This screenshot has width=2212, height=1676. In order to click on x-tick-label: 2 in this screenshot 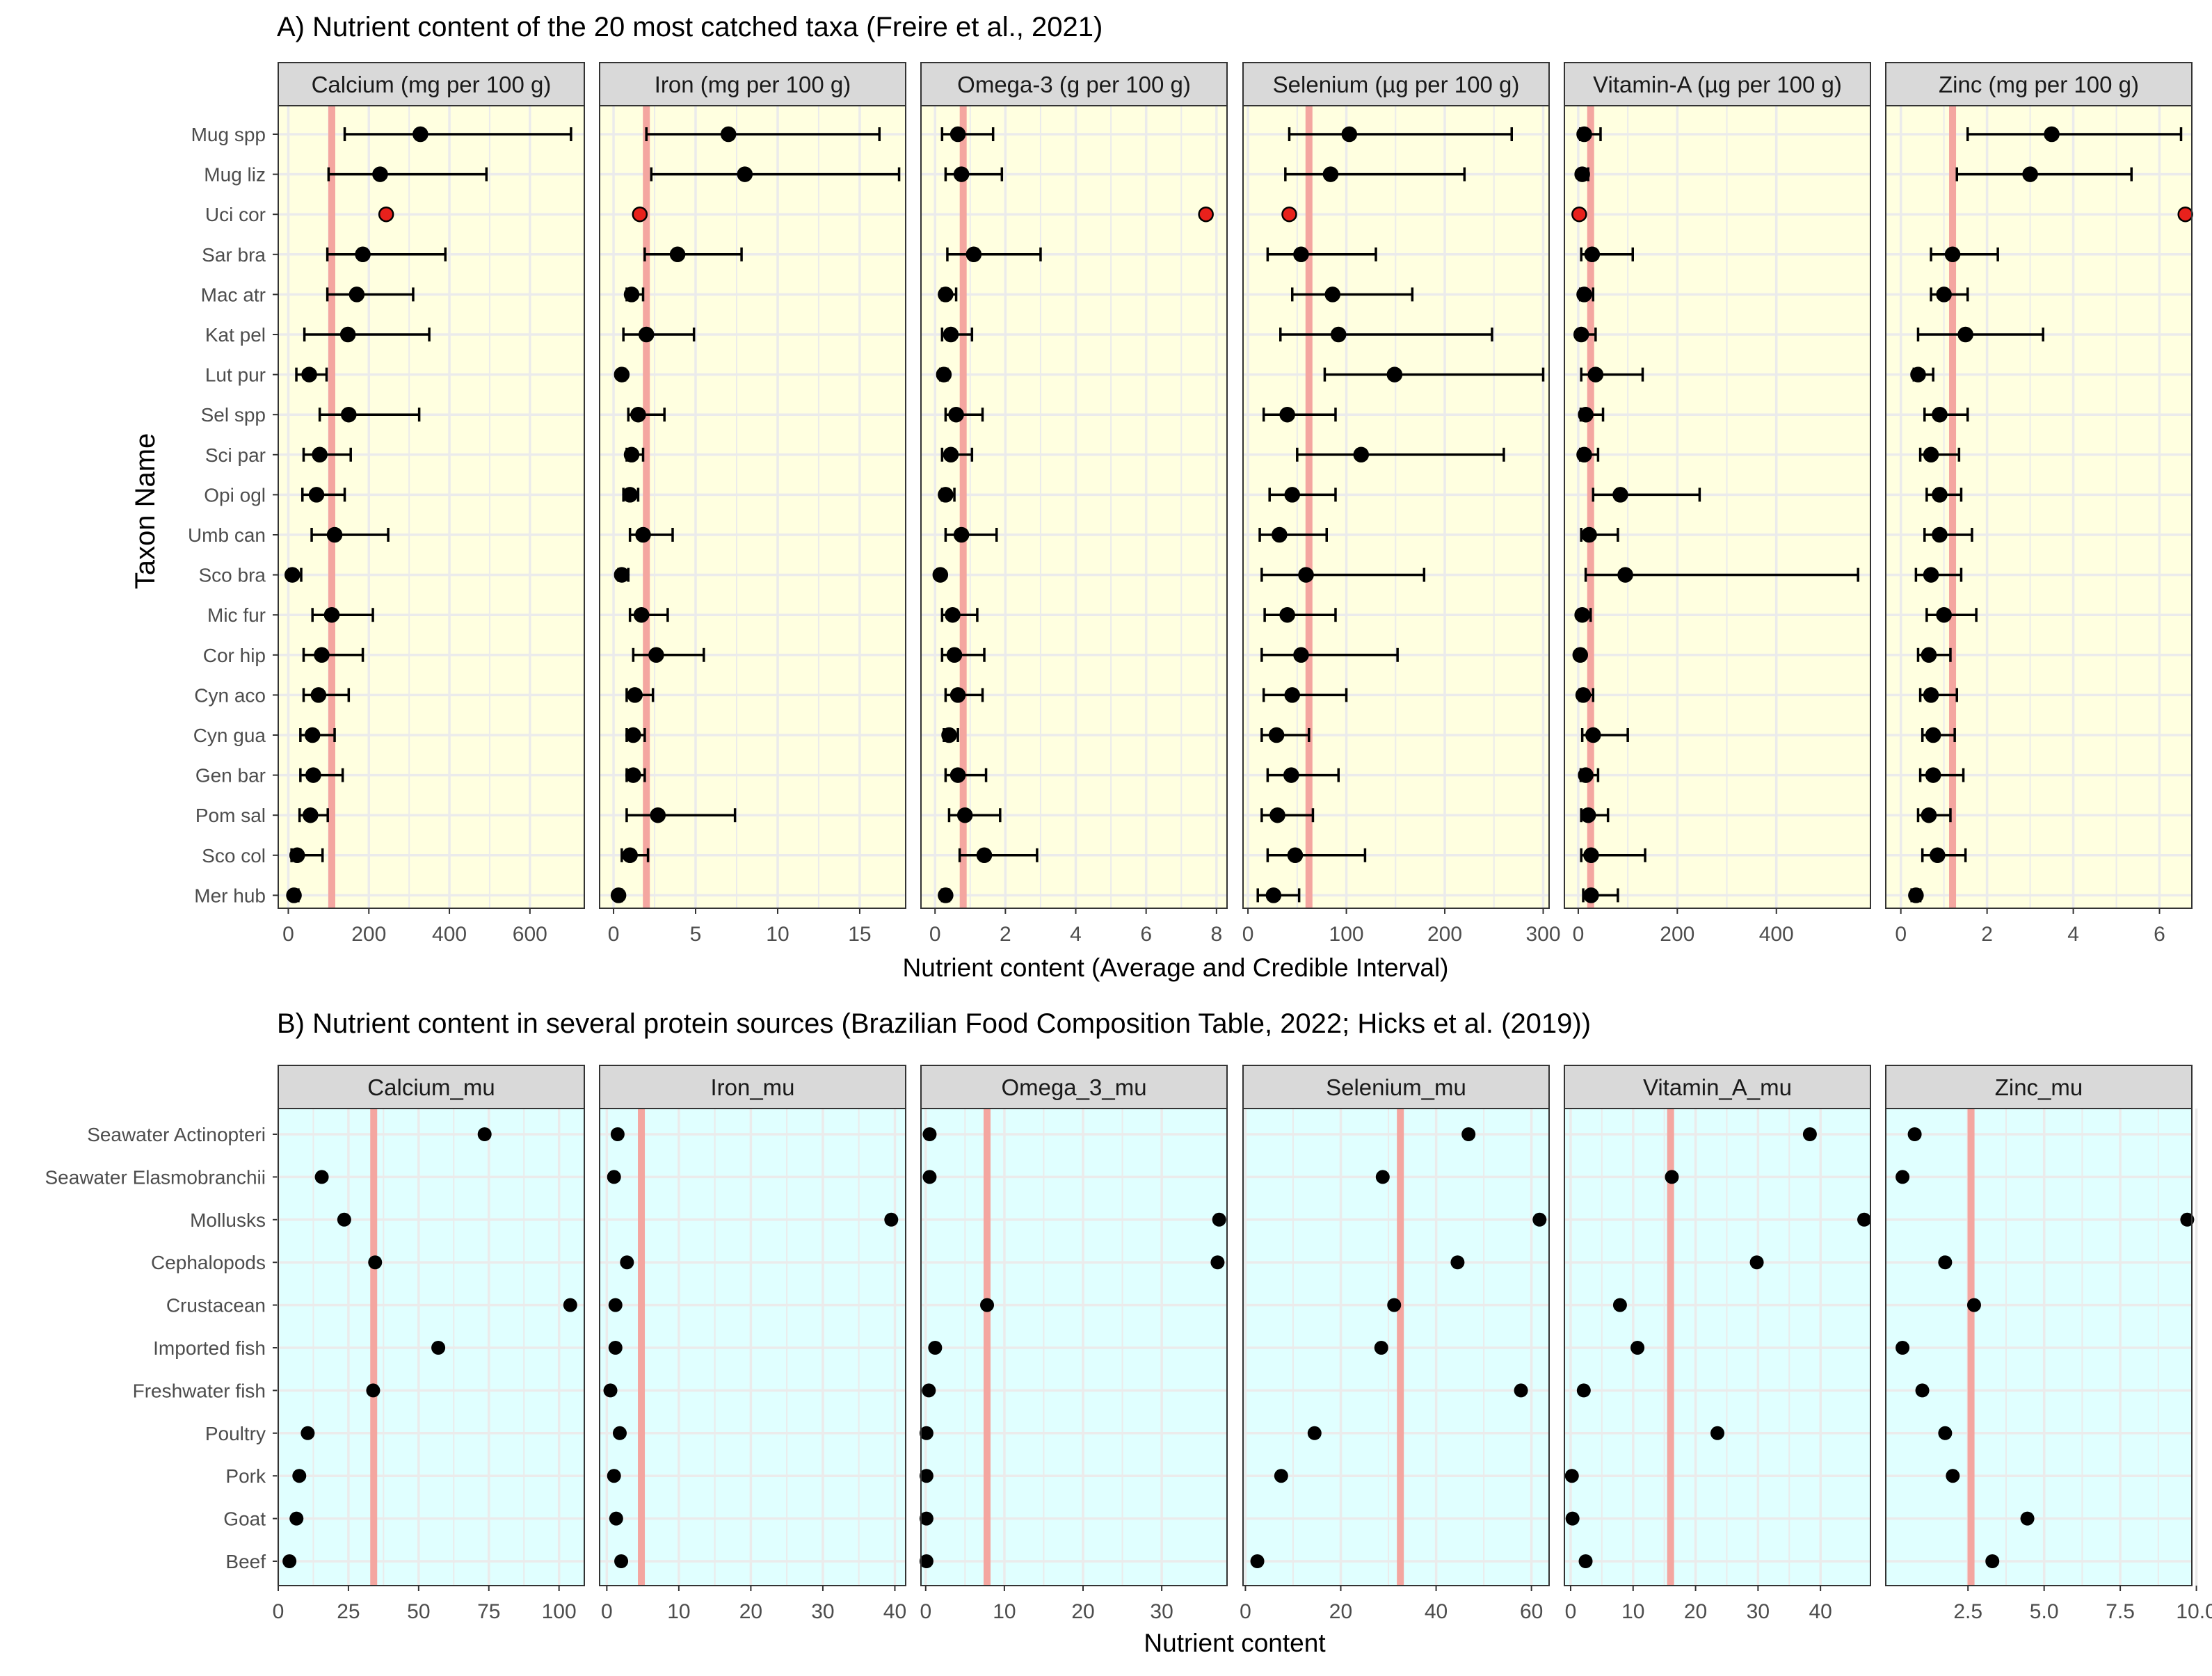, I will do `click(1005, 934)`.